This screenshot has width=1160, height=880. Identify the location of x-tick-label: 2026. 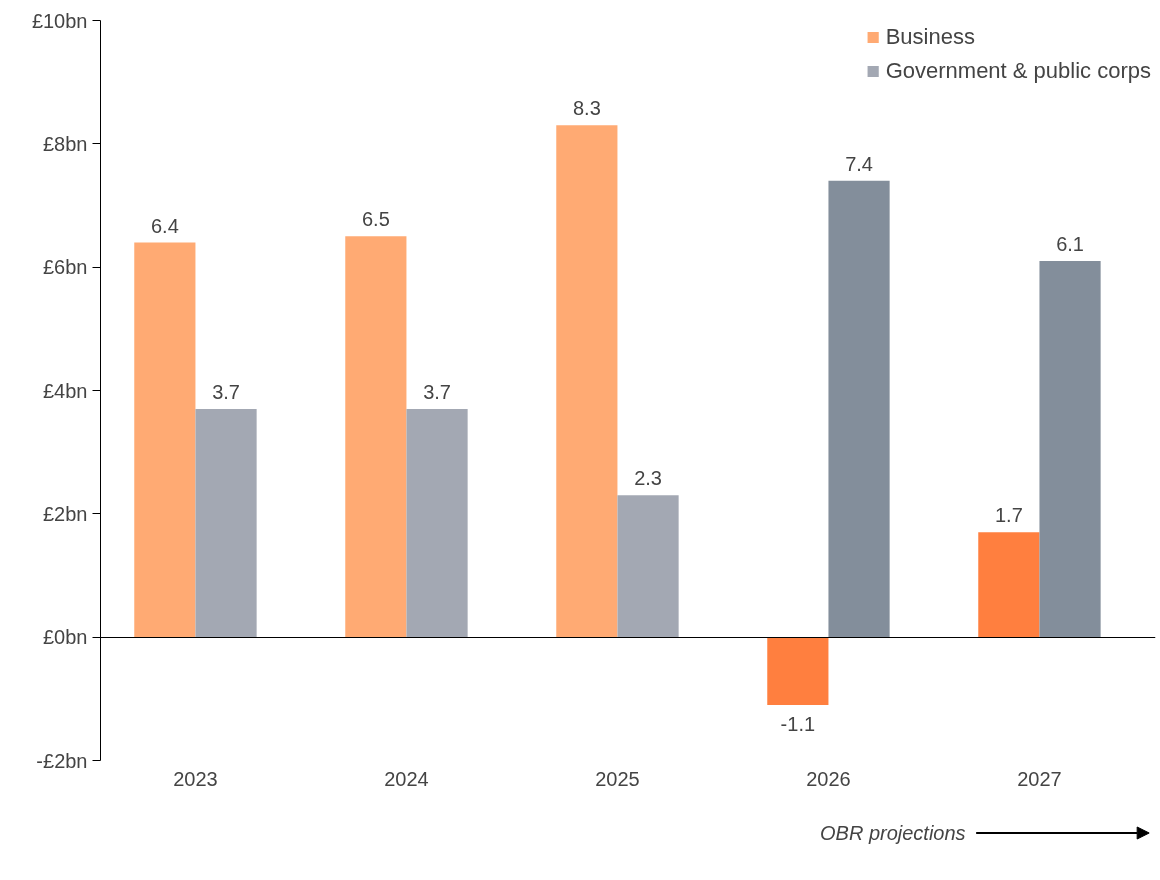
(828, 778).